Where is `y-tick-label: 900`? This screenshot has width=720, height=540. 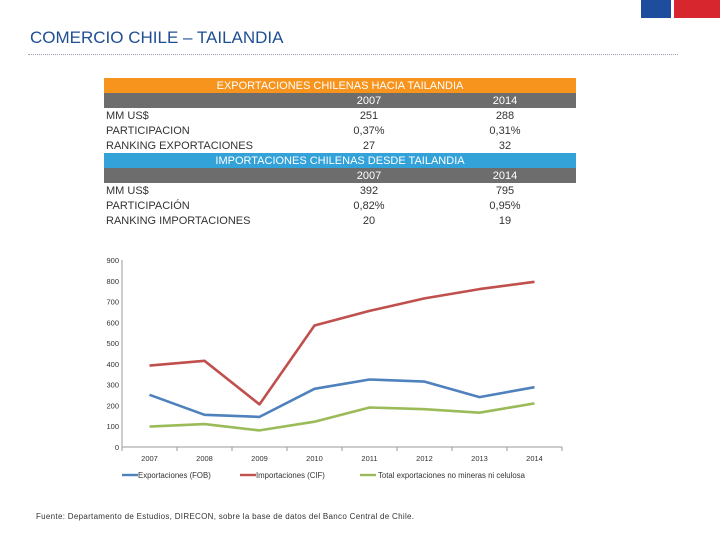
y-tick-label: 900 is located at coordinates (112, 260).